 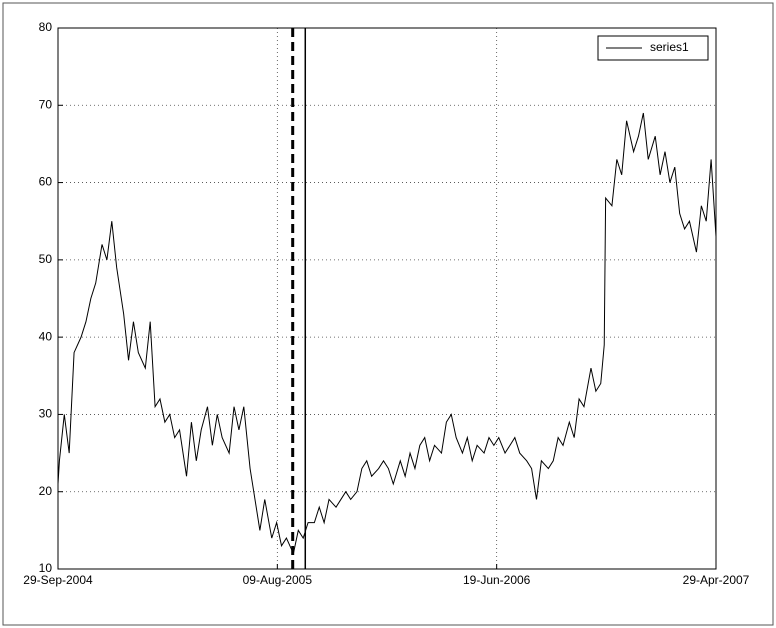 What do you see at coordinates (46, 414) in the screenshot?
I see `y-tick-label: 30` at bounding box center [46, 414].